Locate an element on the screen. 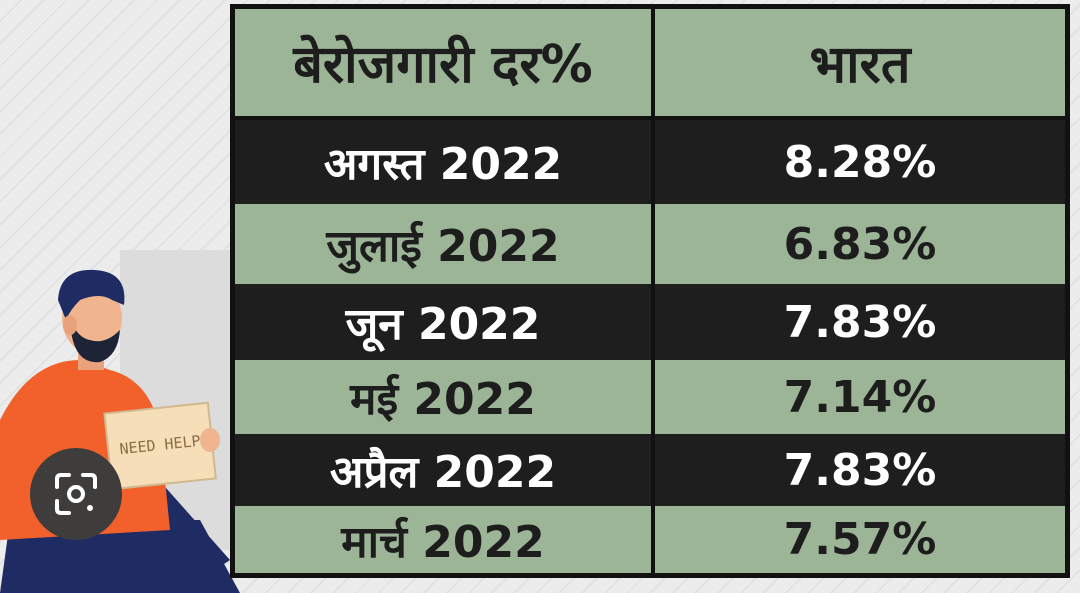 The image size is (1080, 593). row-value: 6.83% is located at coordinates (858, 244).